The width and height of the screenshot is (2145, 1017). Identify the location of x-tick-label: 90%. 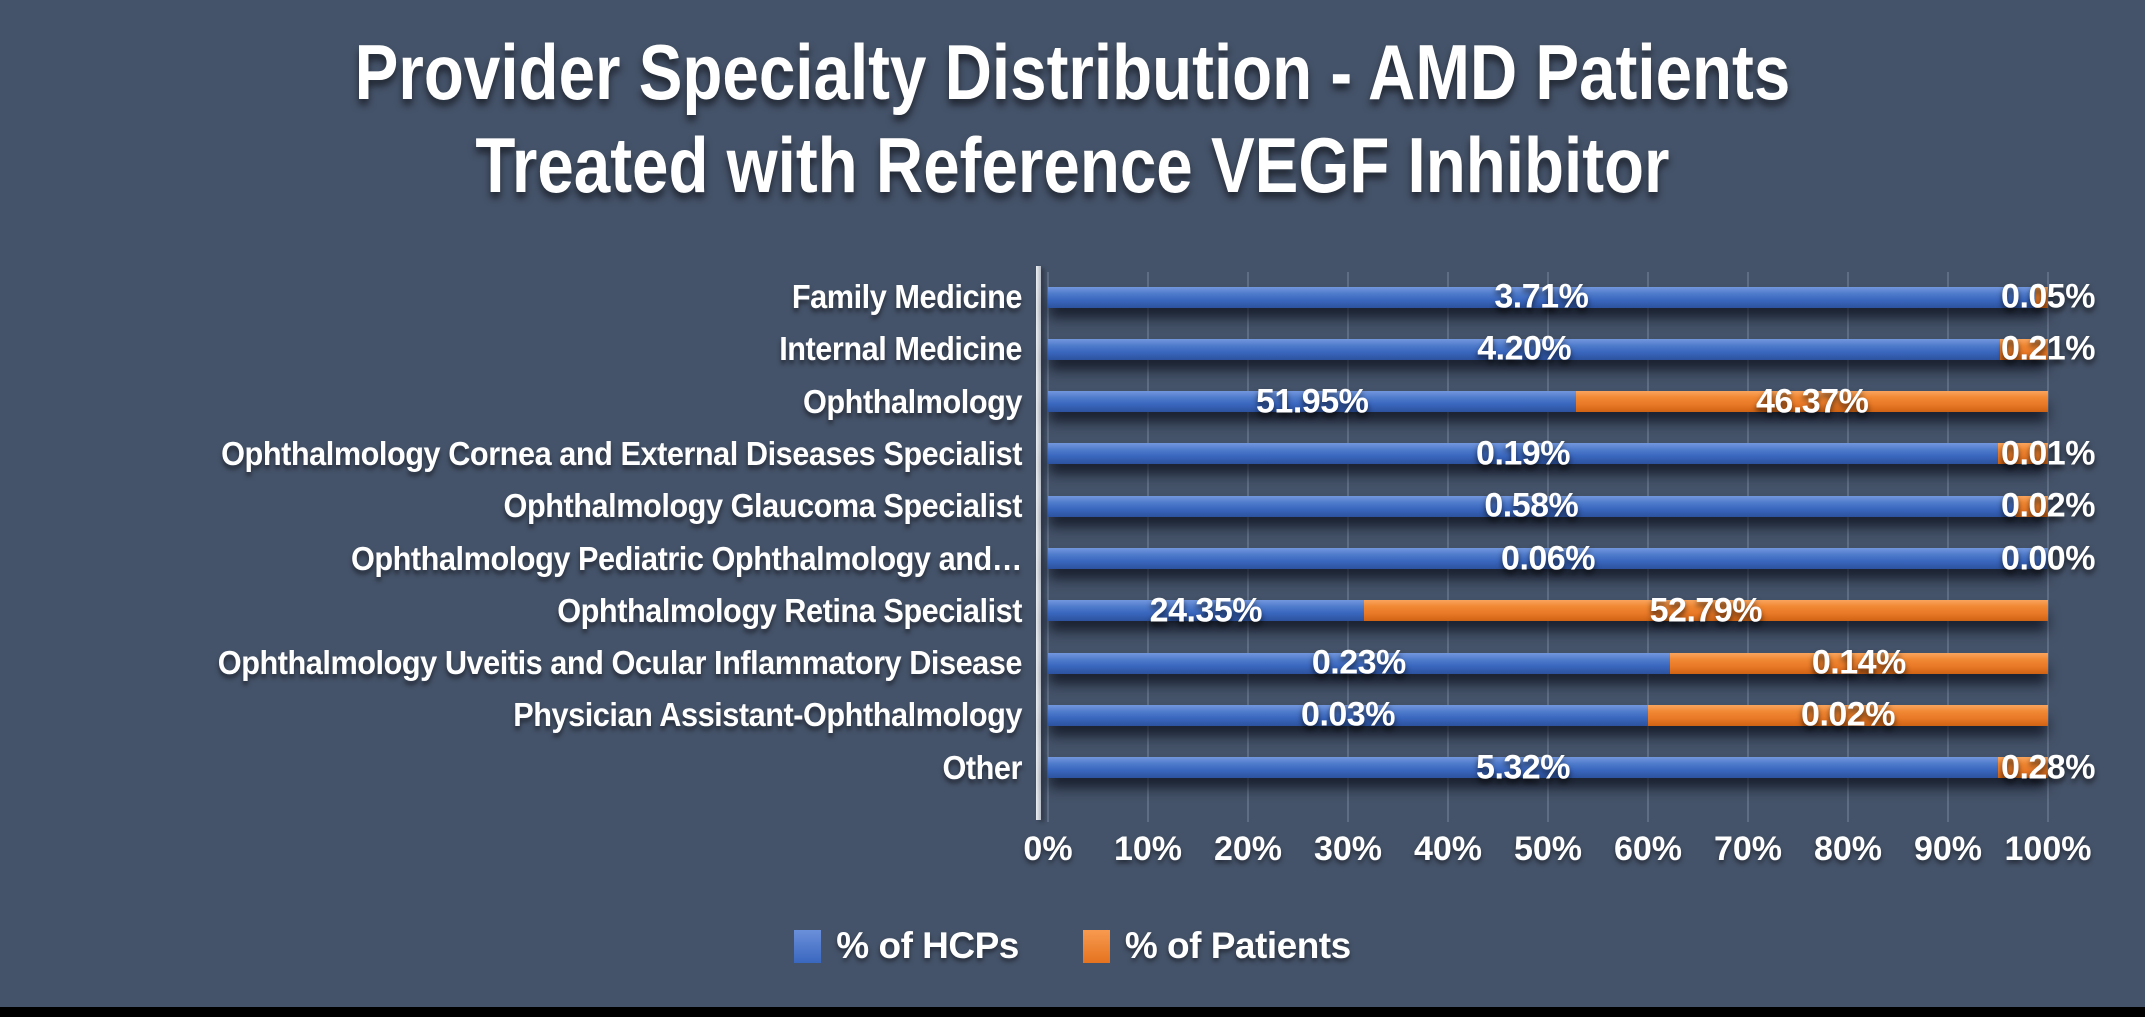
(1948, 849).